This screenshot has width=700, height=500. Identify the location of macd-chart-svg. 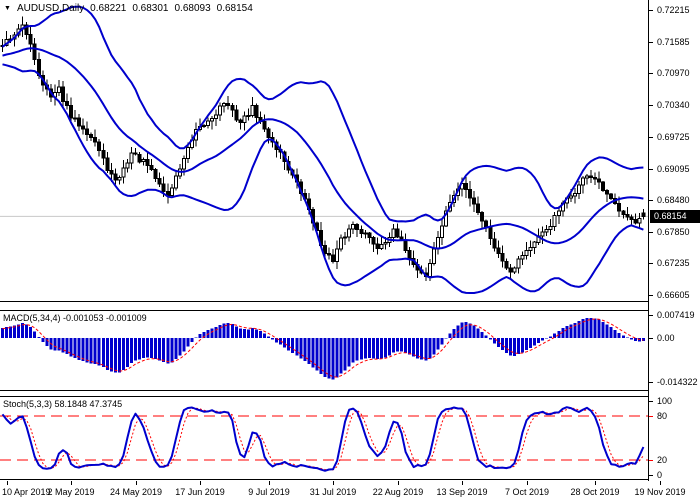
(323, 348).